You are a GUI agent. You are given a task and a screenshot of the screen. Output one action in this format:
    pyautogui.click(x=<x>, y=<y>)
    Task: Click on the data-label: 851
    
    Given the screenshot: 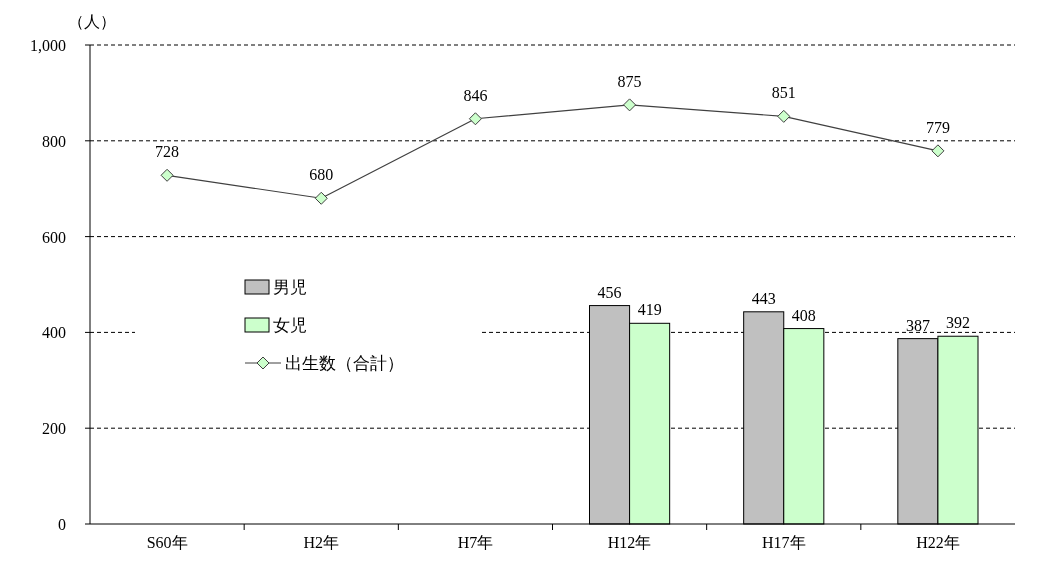 What is the action you would take?
    pyautogui.click(x=783, y=93)
    